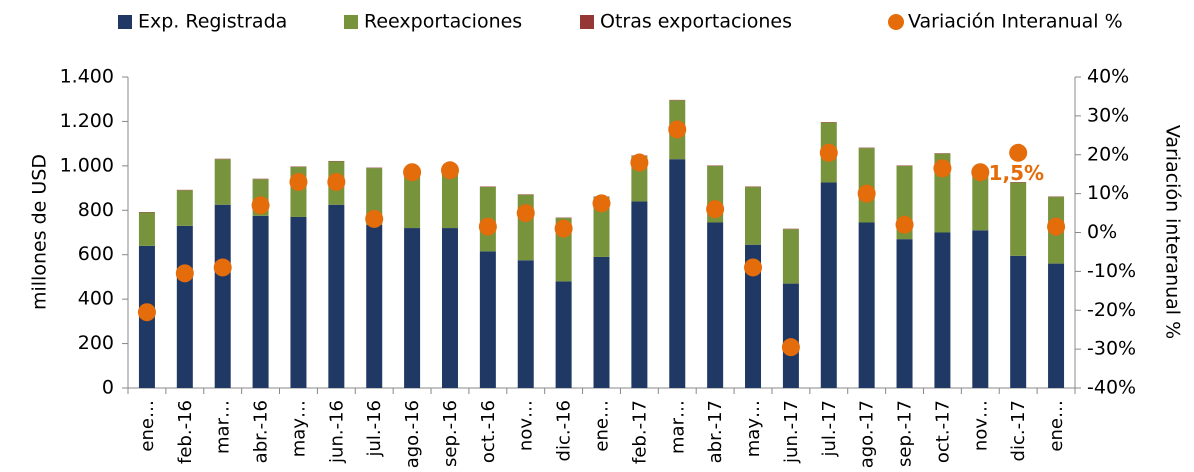  What do you see at coordinates (212, 22) in the screenshot?
I see `legend-label: Exp. Registrada` at bounding box center [212, 22].